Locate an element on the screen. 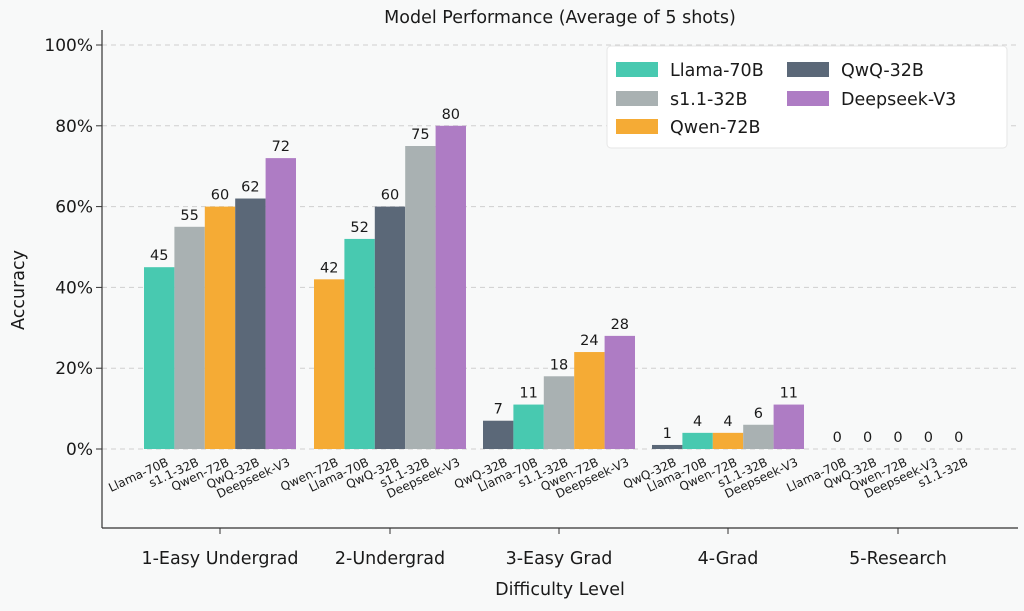 This screenshot has height=611, width=1024. legend-label: s1.1-32B is located at coordinates (709, 100).